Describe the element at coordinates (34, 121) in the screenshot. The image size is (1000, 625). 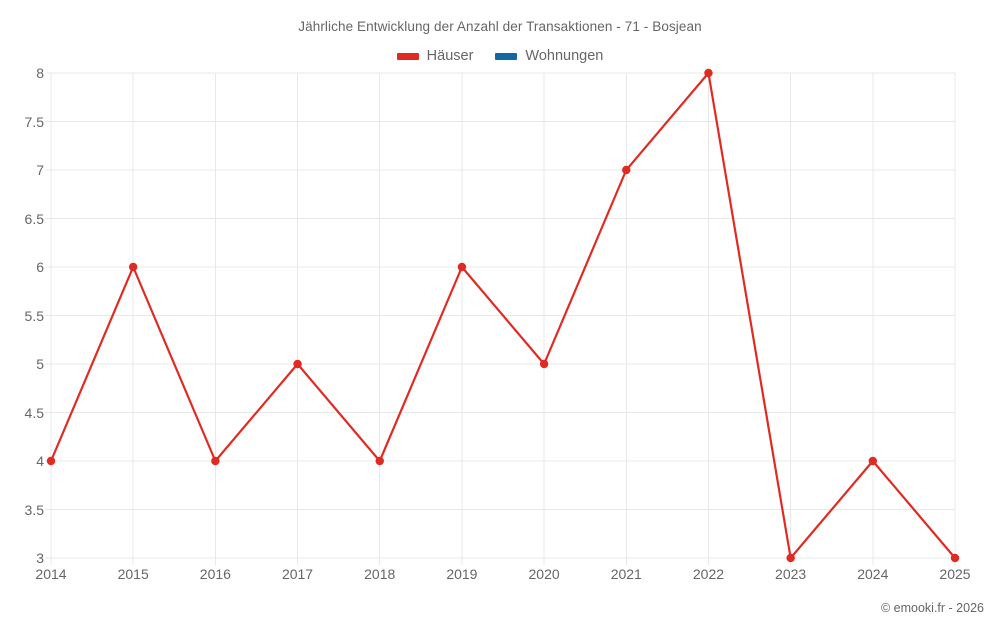
I see `y-axis-tick-label: 7.5` at that location.